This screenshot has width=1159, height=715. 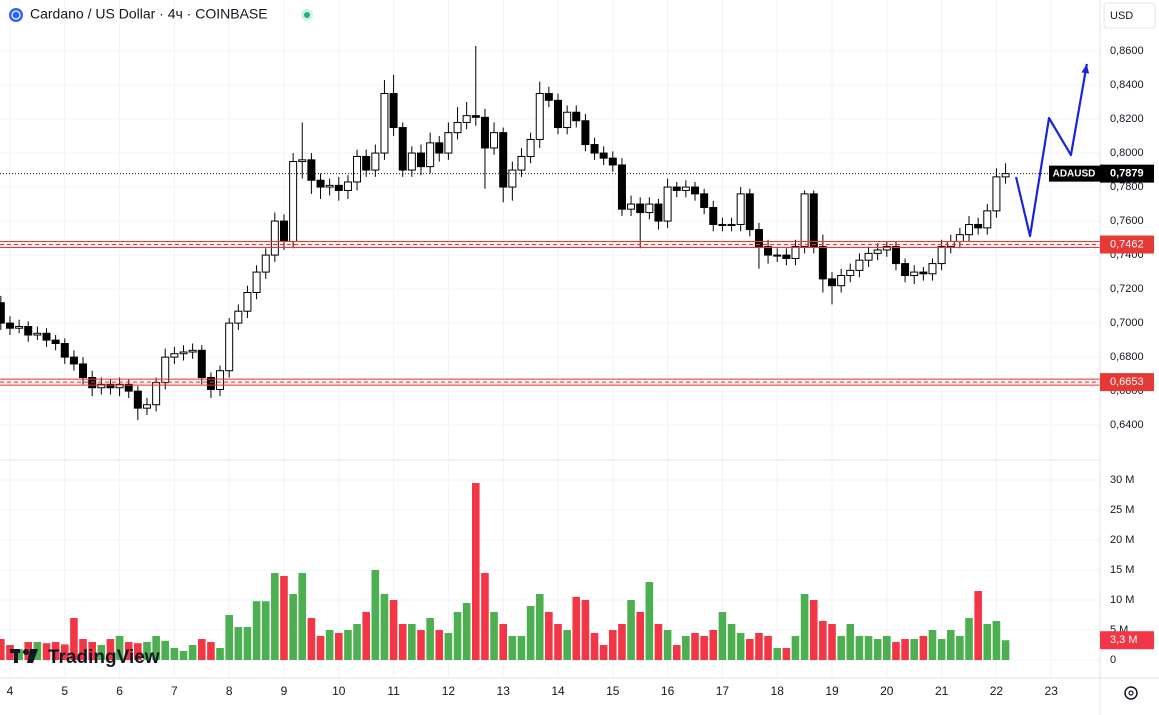 I want to click on projection-path, so click(x=1051, y=150).